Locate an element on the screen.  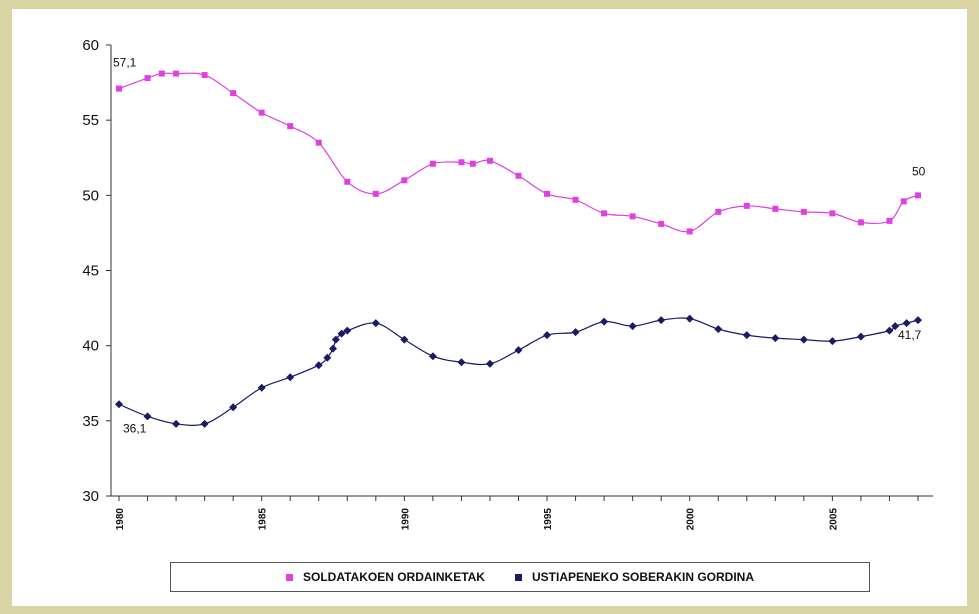
legend-swatch-ustiapeneko is located at coordinates (518, 577).